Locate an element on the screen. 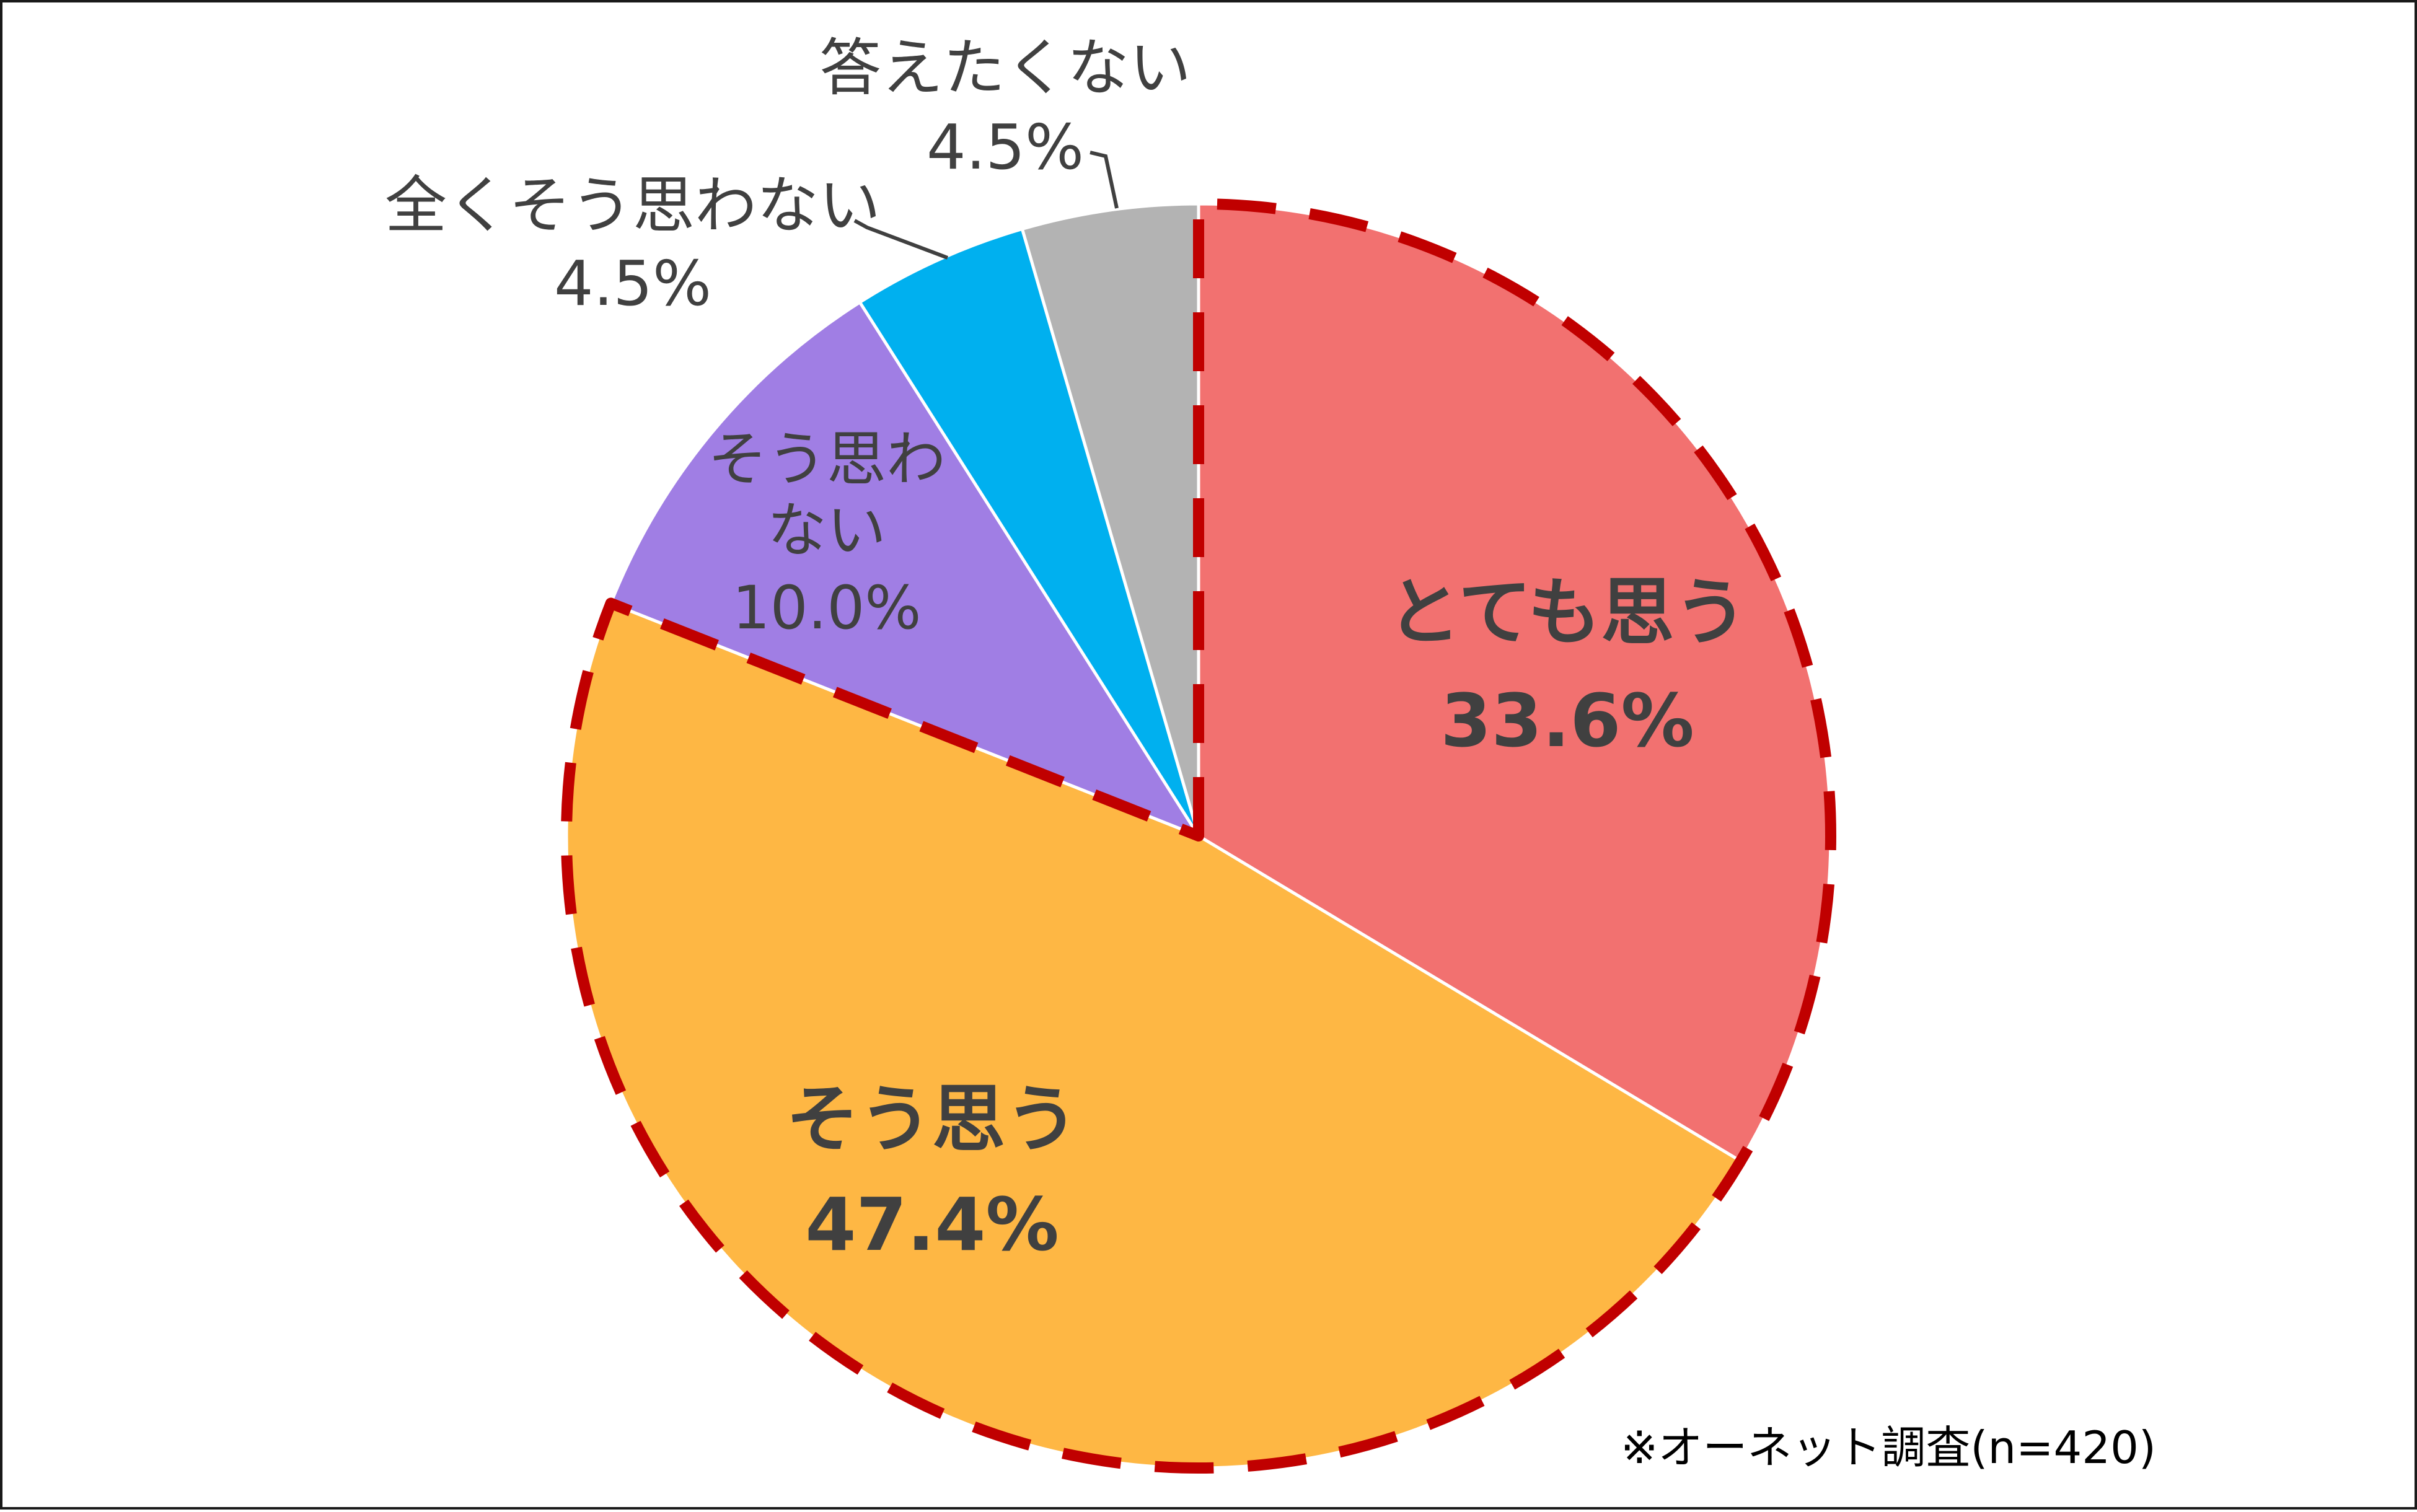 The image size is (2417, 1512). slice-value-答えたくない: 4.5% is located at coordinates (1005, 147).